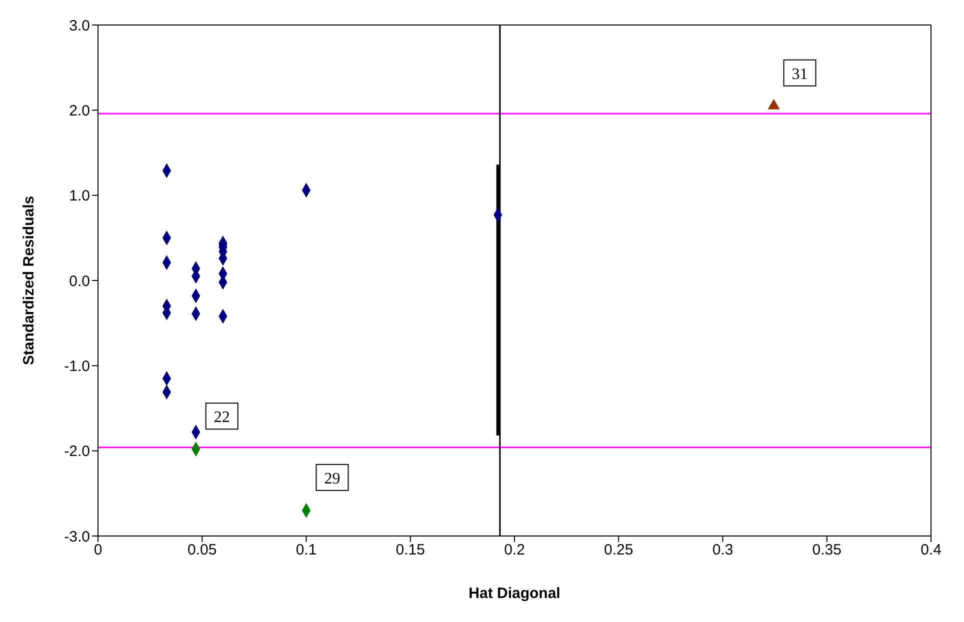 This screenshot has height=622, width=964. Describe the element at coordinates (514, 593) in the screenshot. I see `x-axis-title: Hat Diagonal` at that location.